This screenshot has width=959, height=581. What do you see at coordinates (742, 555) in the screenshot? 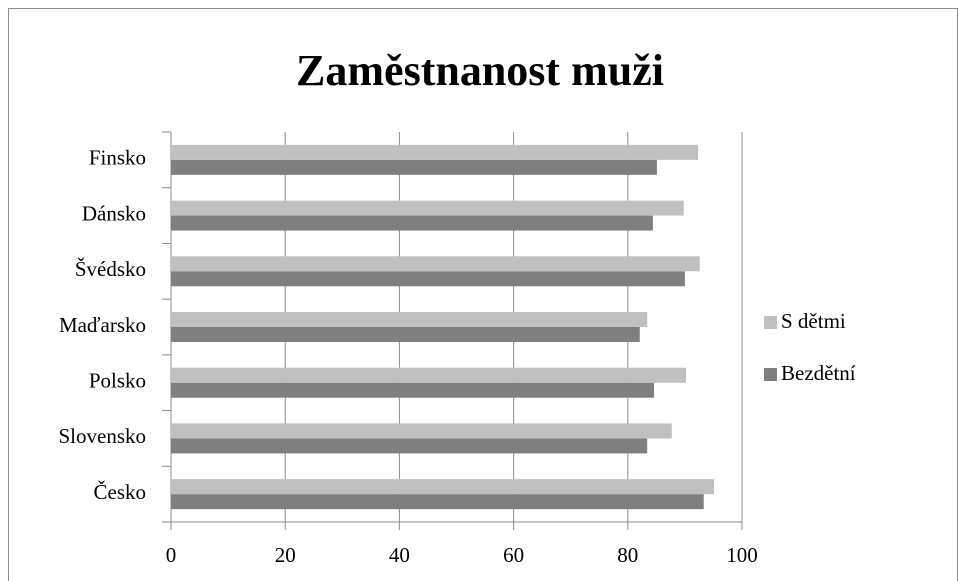
I see `x-tick-label: 100` at bounding box center [742, 555].